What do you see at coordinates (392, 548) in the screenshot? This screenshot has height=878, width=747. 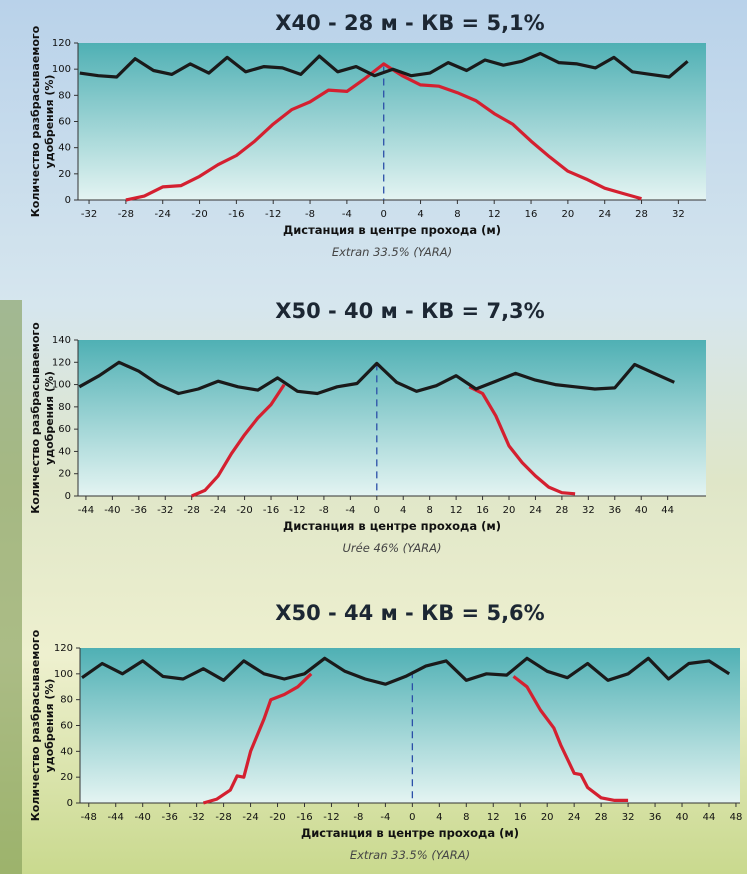 I see `caption: Urée 46% (YARA)` at bounding box center [392, 548].